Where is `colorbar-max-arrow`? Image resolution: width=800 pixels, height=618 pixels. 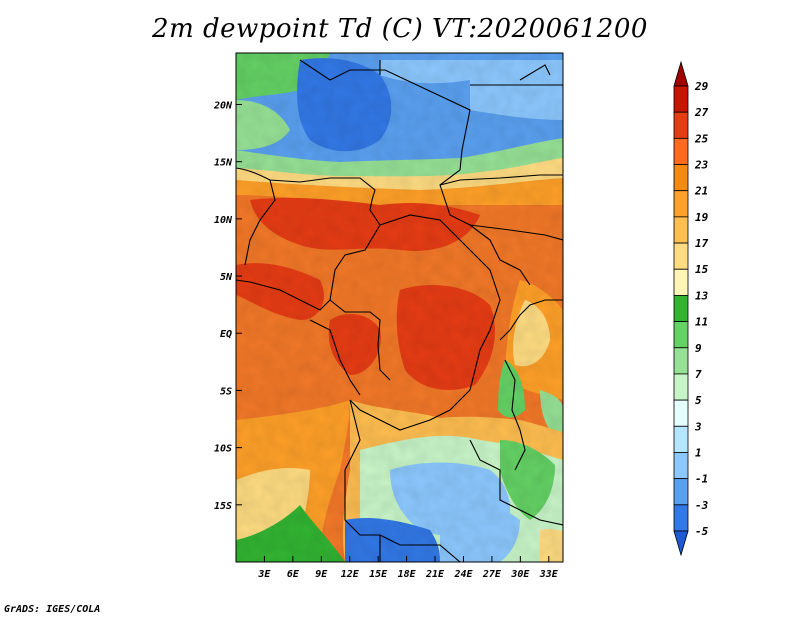
colorbar-max-arrow is located at coordinates (681, 73).